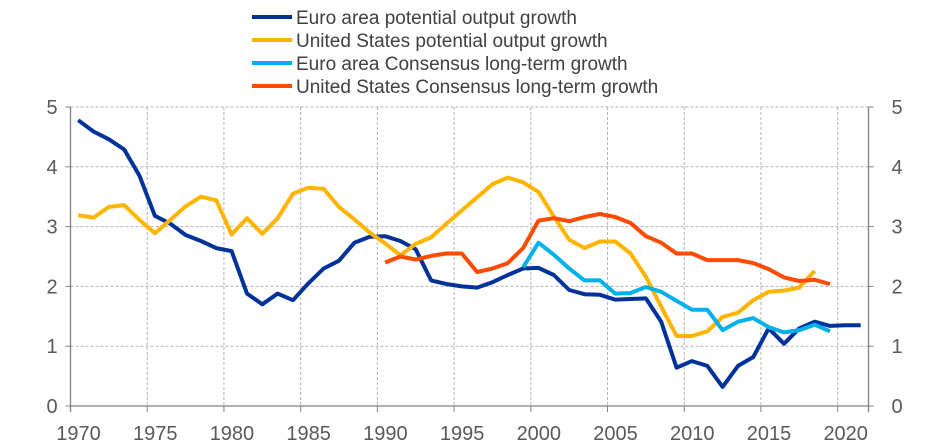  I want to click on x-tick-label: 2005, so click(615, 433).